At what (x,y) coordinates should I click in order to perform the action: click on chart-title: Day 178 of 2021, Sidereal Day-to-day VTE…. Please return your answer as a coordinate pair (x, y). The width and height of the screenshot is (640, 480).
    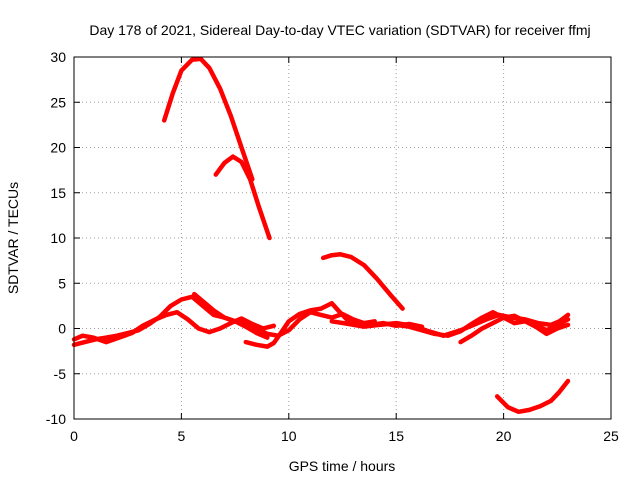
    Looking at the image, I should click on (339, 30).